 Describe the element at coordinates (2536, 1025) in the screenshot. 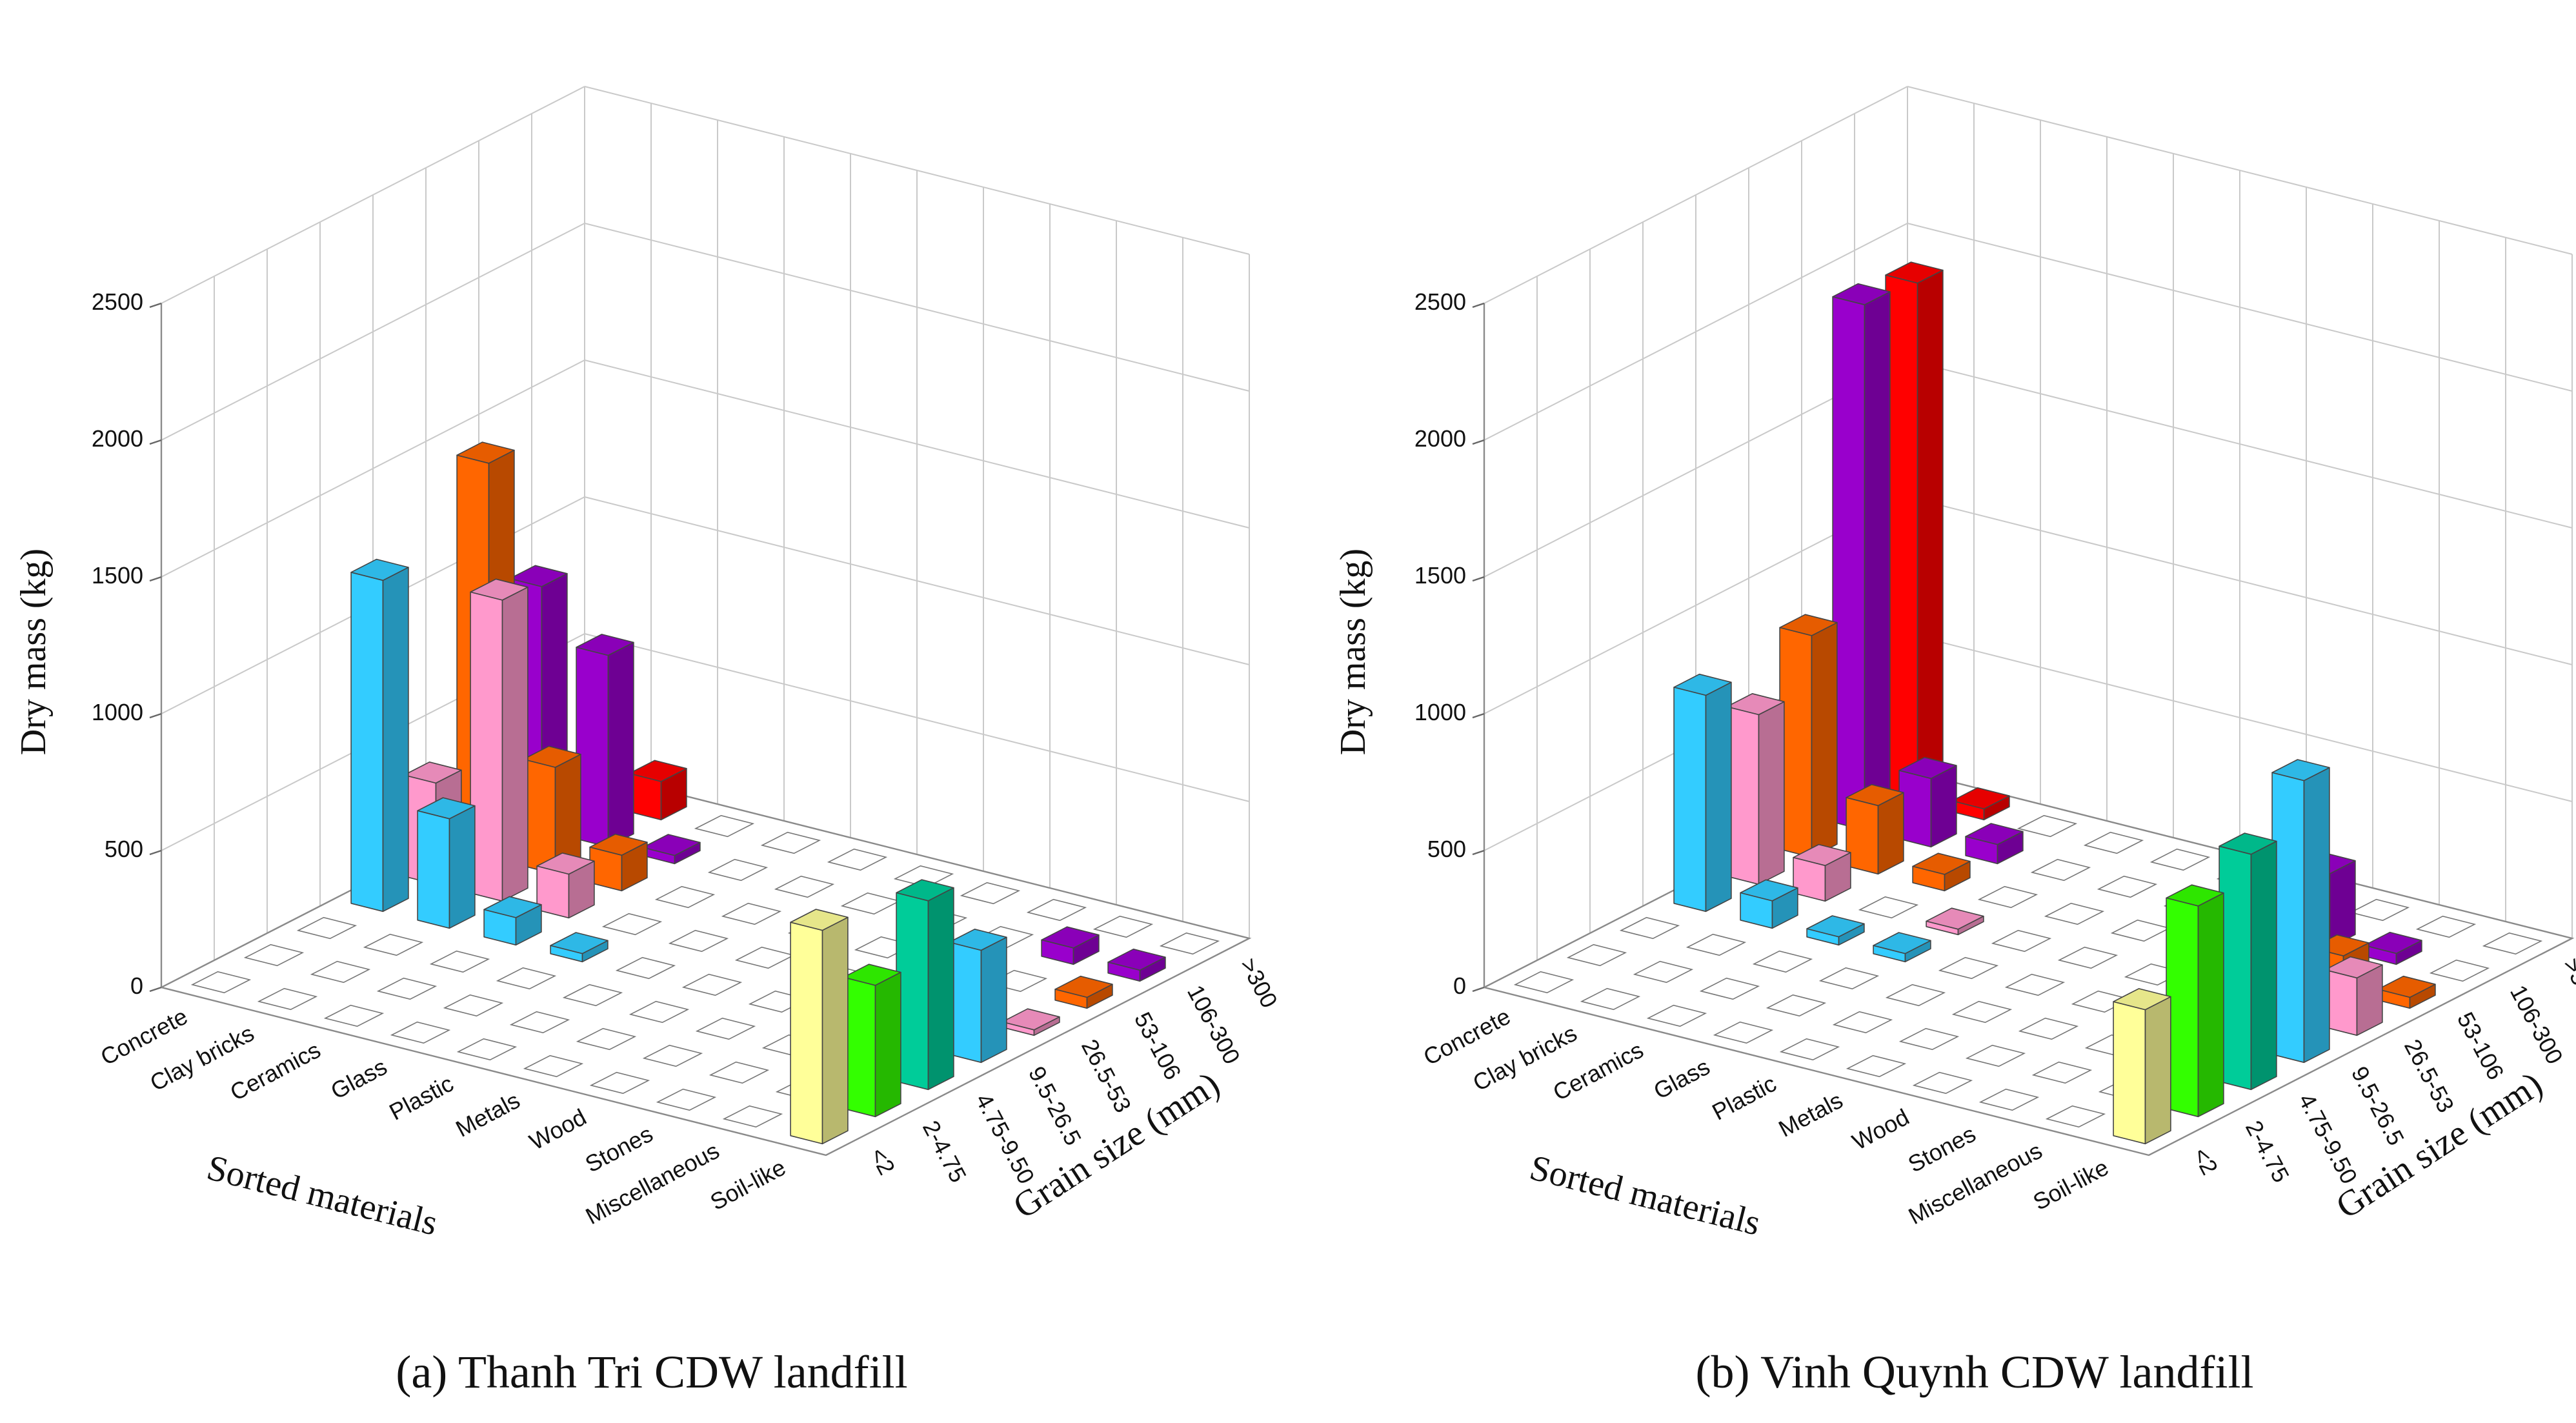

I see `grain-tick-label: 106-300` at that location.